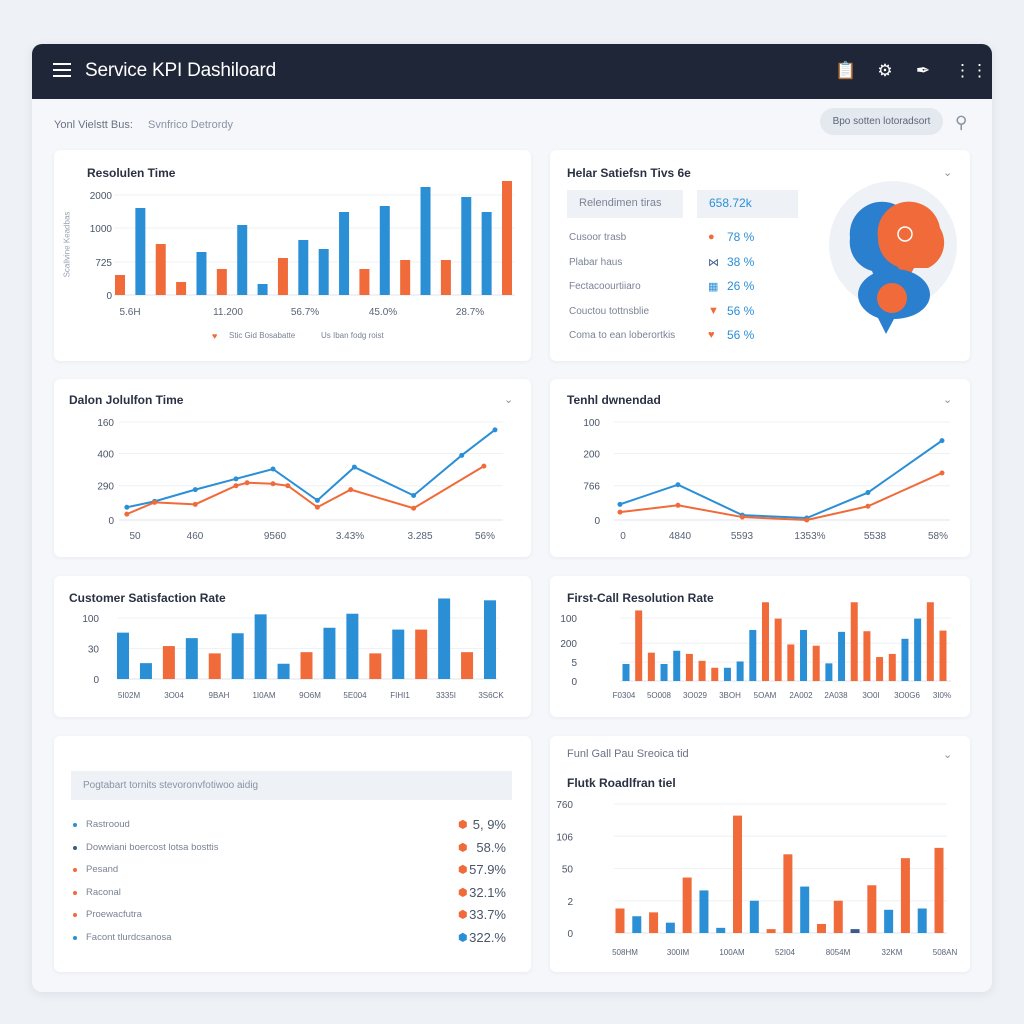  What do you see at coordinates (621, 783) in the screenshot?
I see `chart-title: Flutk Roadlfran tiel` at bounding box center [621, 783].